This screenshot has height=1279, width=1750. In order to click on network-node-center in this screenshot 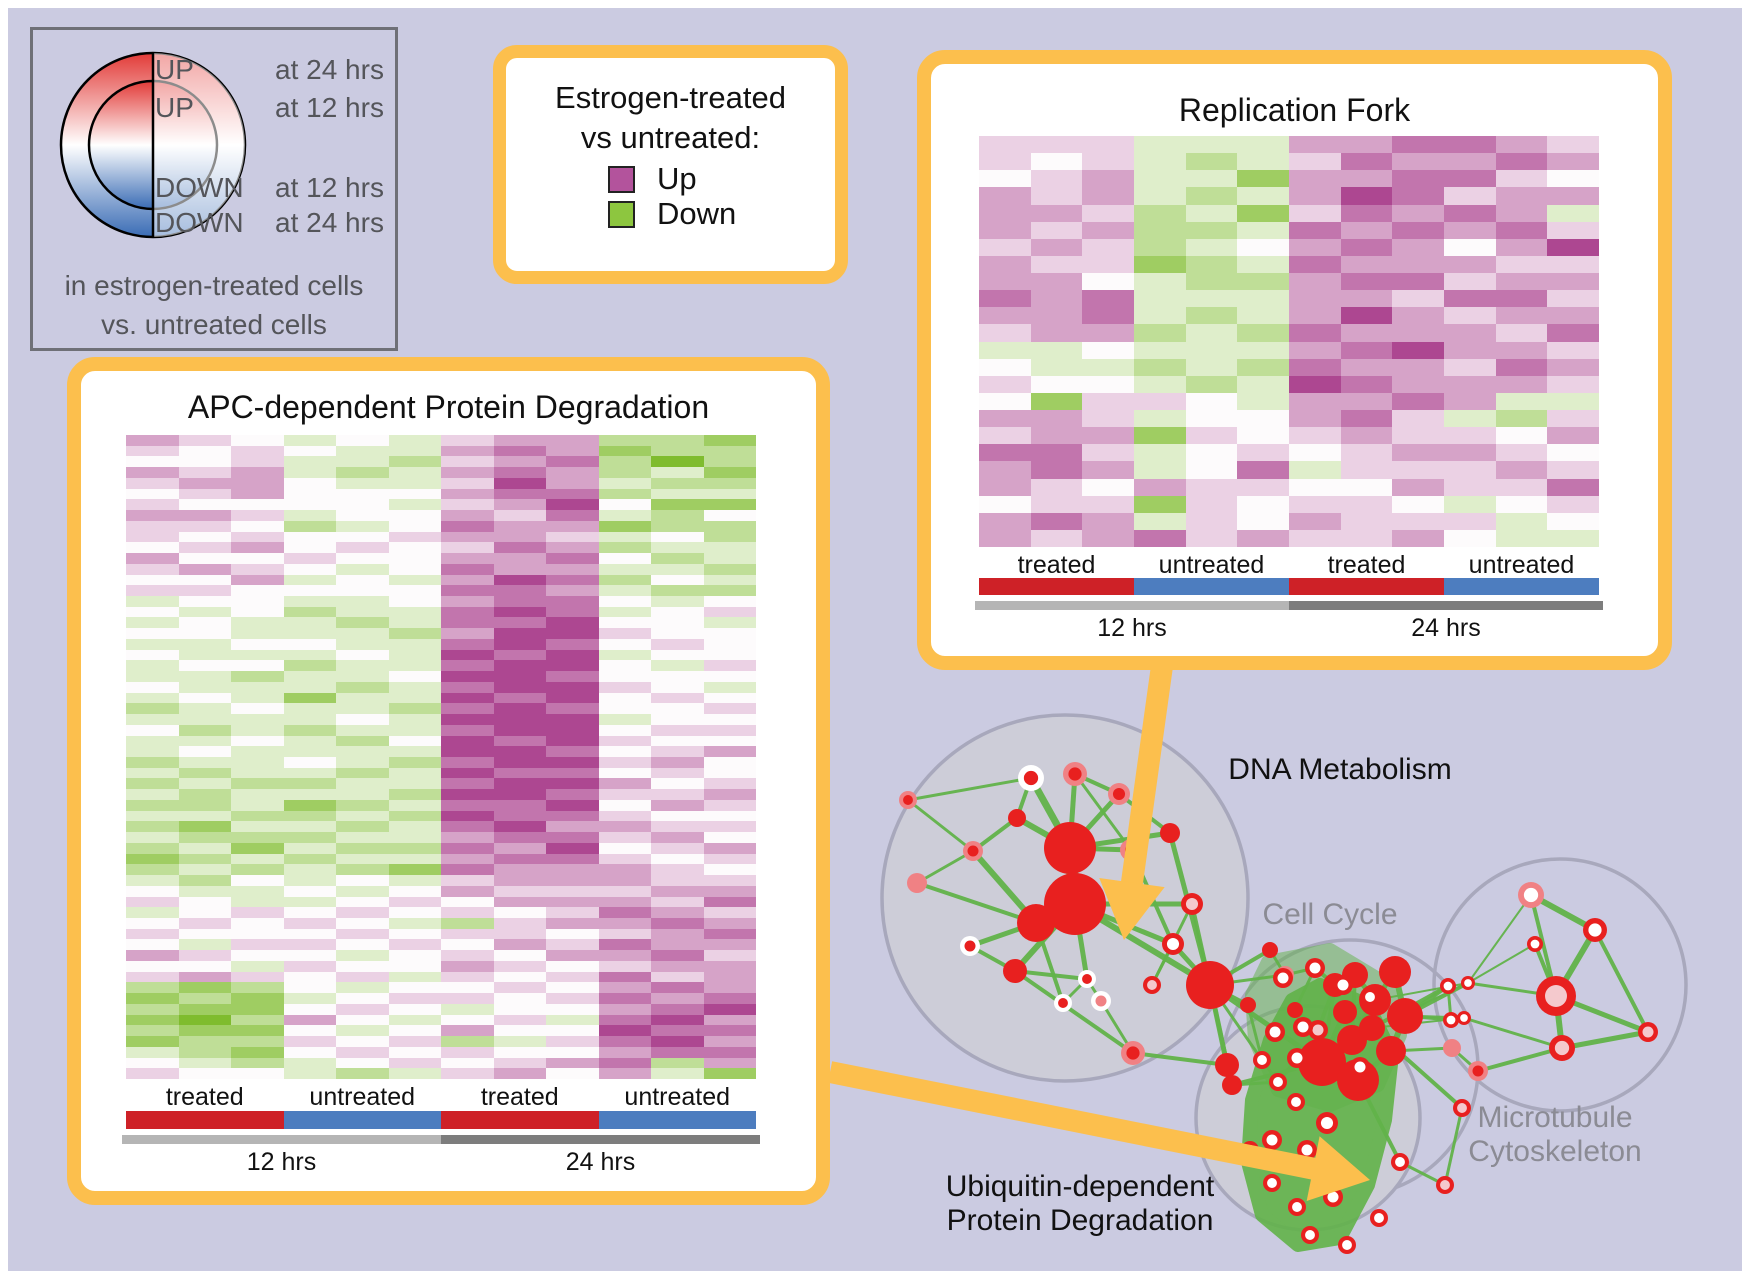, I will do `click(1464, 1018)`.